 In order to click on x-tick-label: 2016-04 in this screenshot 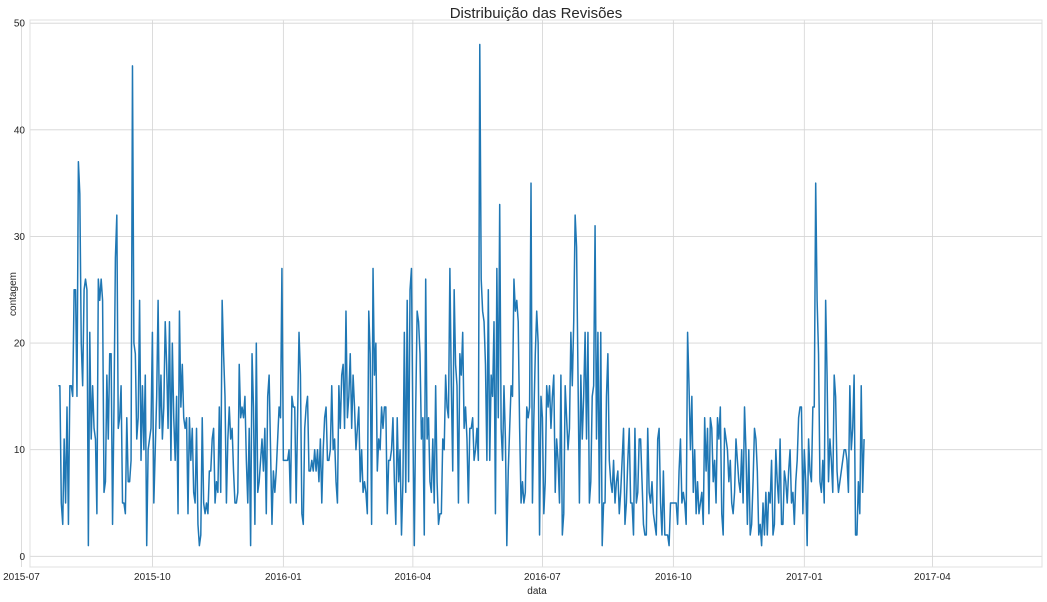, I will do `click(413, 577)`.